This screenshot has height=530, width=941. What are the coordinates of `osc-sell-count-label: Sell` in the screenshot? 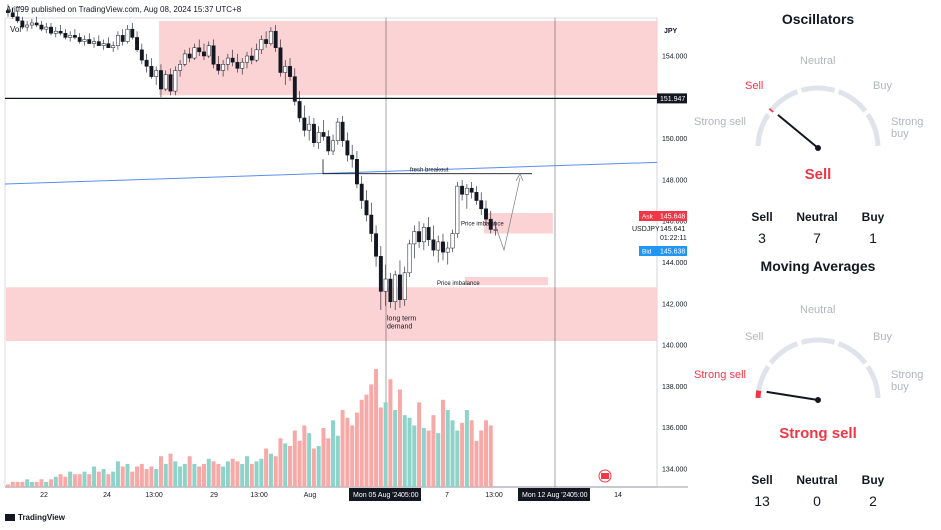 It's located at (762, 217).